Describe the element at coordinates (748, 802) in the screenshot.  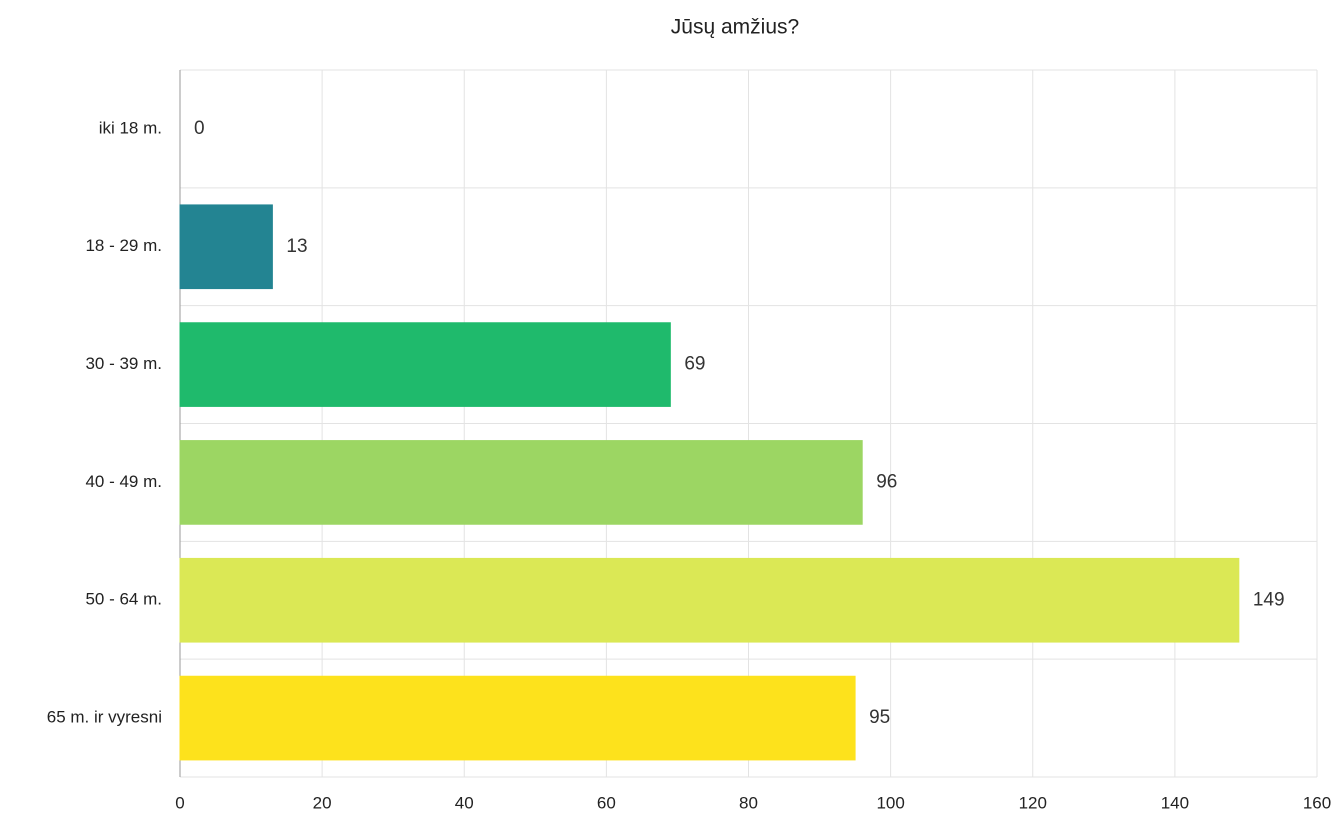
I see `x-tick-label: 80` at that location.